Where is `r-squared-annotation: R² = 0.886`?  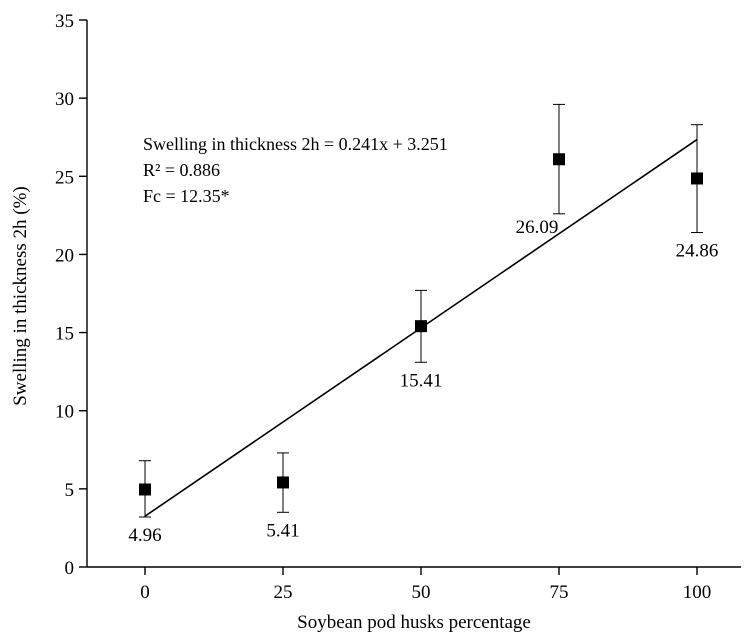 r-squared-annotation: R² = 0.886 is located at coordinates (181, 170).